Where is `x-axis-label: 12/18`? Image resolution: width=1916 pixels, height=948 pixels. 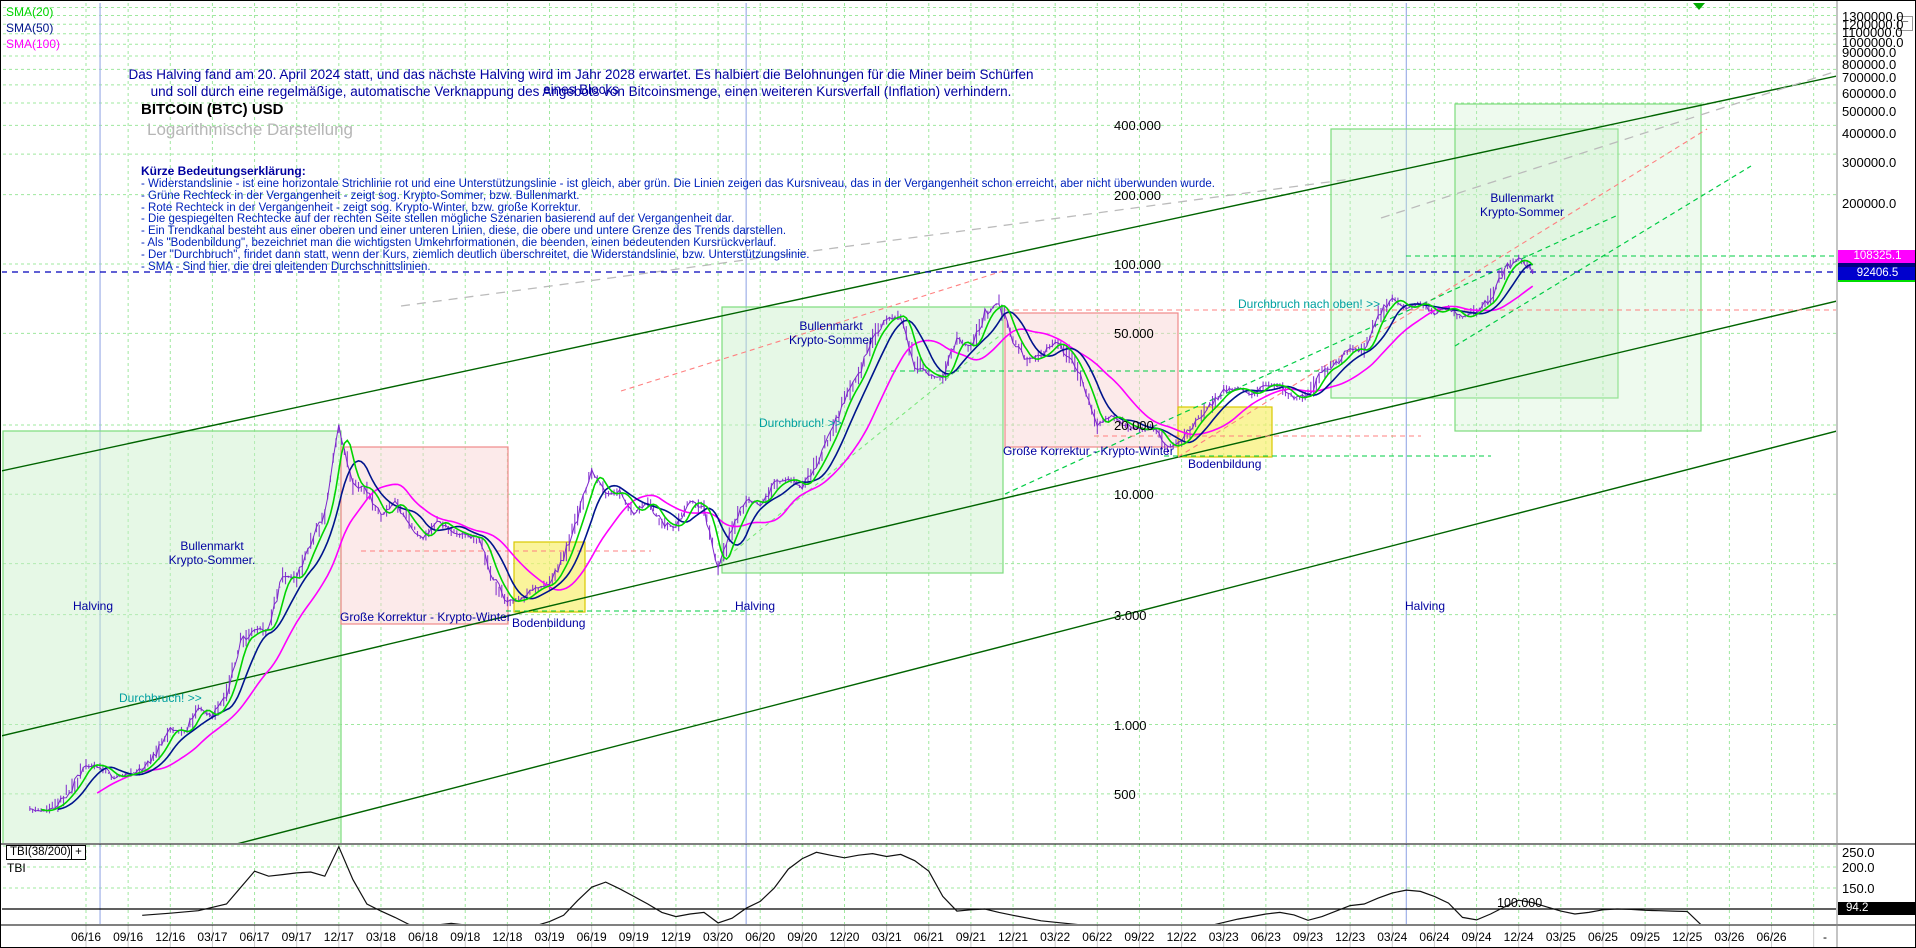 x-axis-label: 12/18 is located at coordinates (507, 937).